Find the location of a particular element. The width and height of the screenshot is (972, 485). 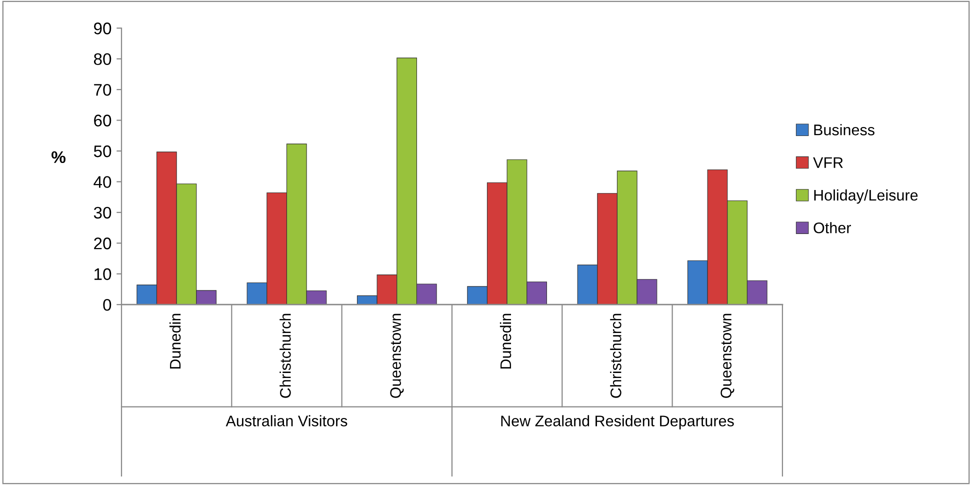

y-tick-label: 90 is located at coordinates (103, 28).